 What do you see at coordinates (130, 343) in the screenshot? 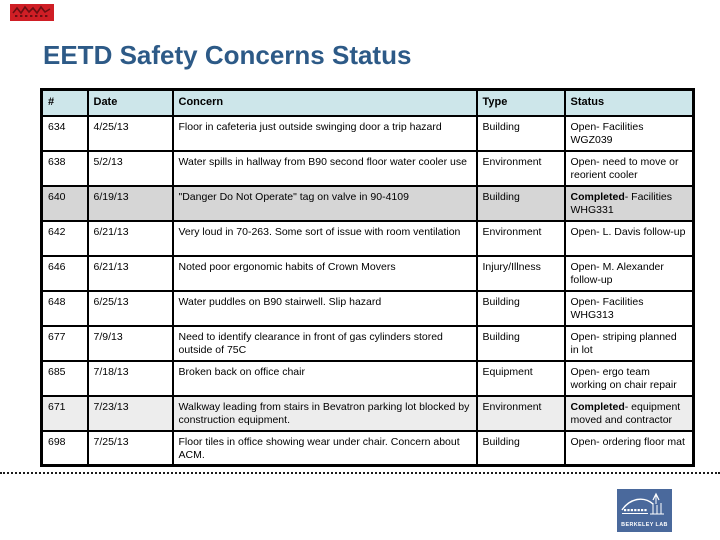
I see `cell-date: 7/9/13` at bounding box center [130, 343].